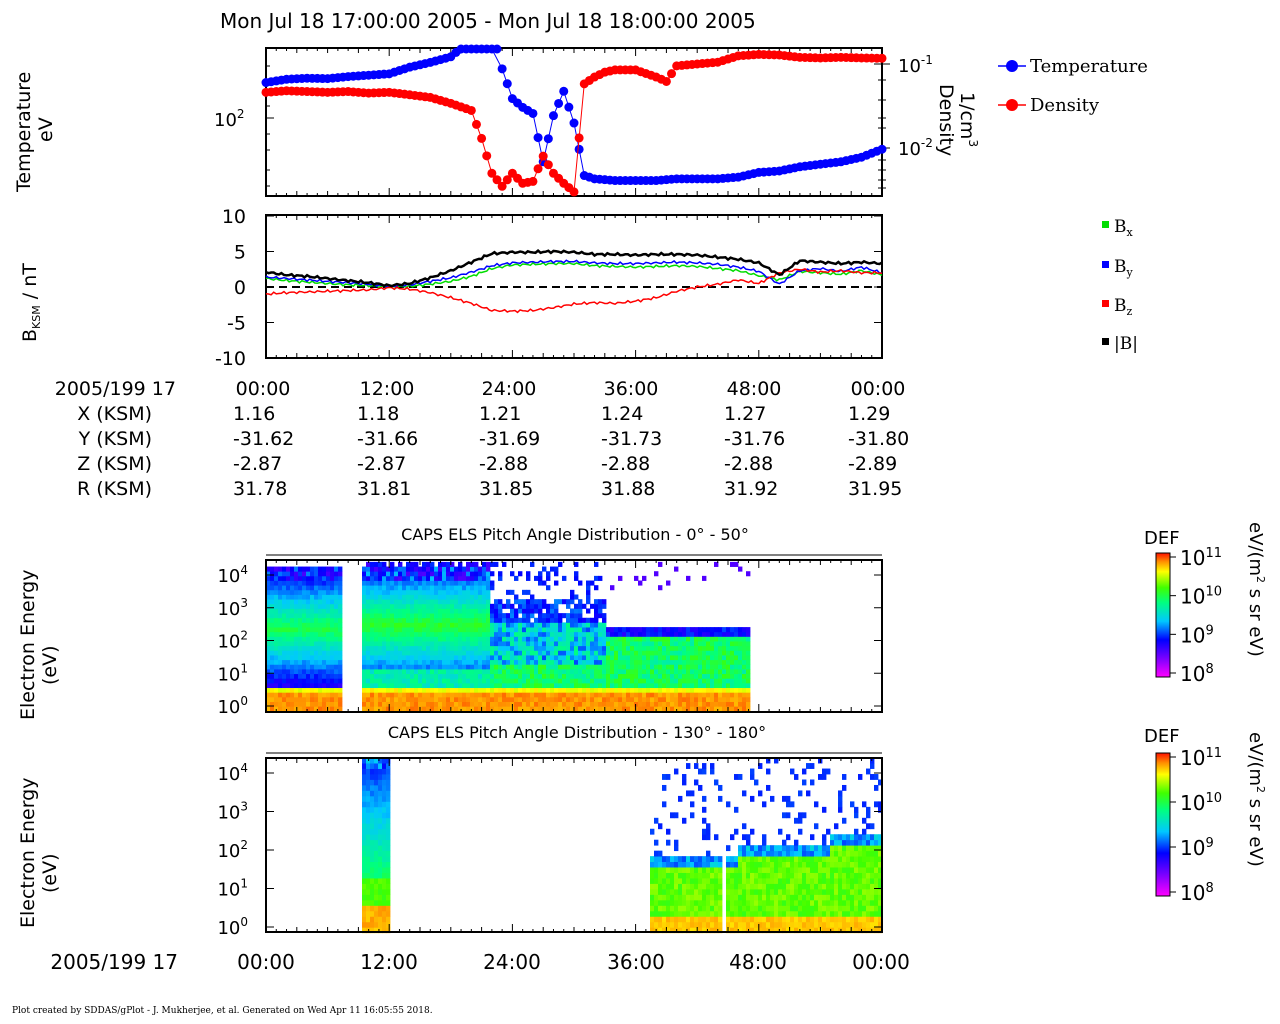 The image size is (1280, 1024). I want to click on ephem-value: -2.89, so click(872, 464).